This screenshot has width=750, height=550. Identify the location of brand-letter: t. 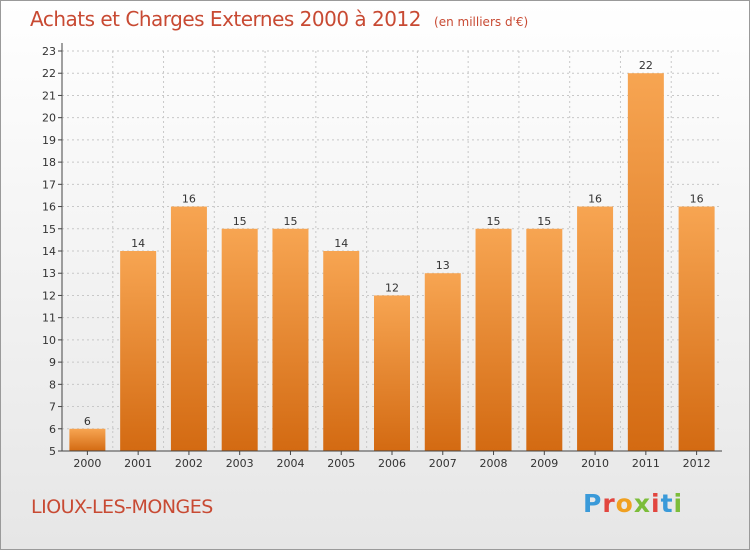
(667, 503).